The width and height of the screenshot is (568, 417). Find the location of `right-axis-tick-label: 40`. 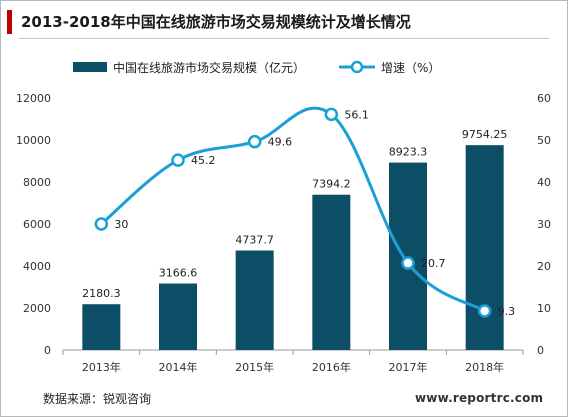

right-axis-tick-label: 40 is located at coordinates (544, 182).